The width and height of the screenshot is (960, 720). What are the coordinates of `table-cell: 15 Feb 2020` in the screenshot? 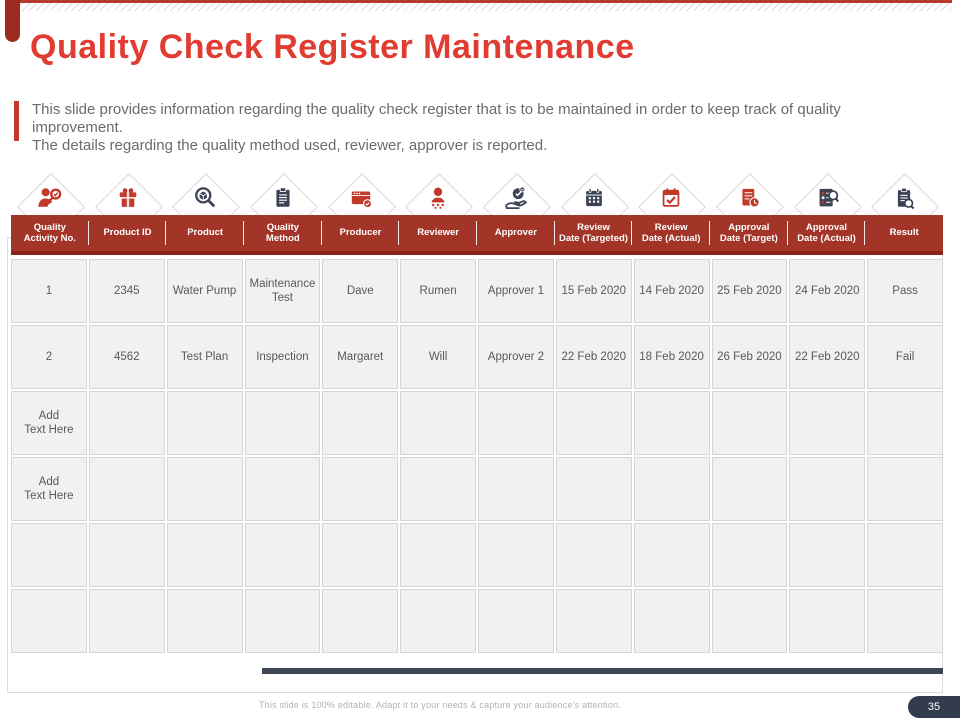 It's located at (593, 291).